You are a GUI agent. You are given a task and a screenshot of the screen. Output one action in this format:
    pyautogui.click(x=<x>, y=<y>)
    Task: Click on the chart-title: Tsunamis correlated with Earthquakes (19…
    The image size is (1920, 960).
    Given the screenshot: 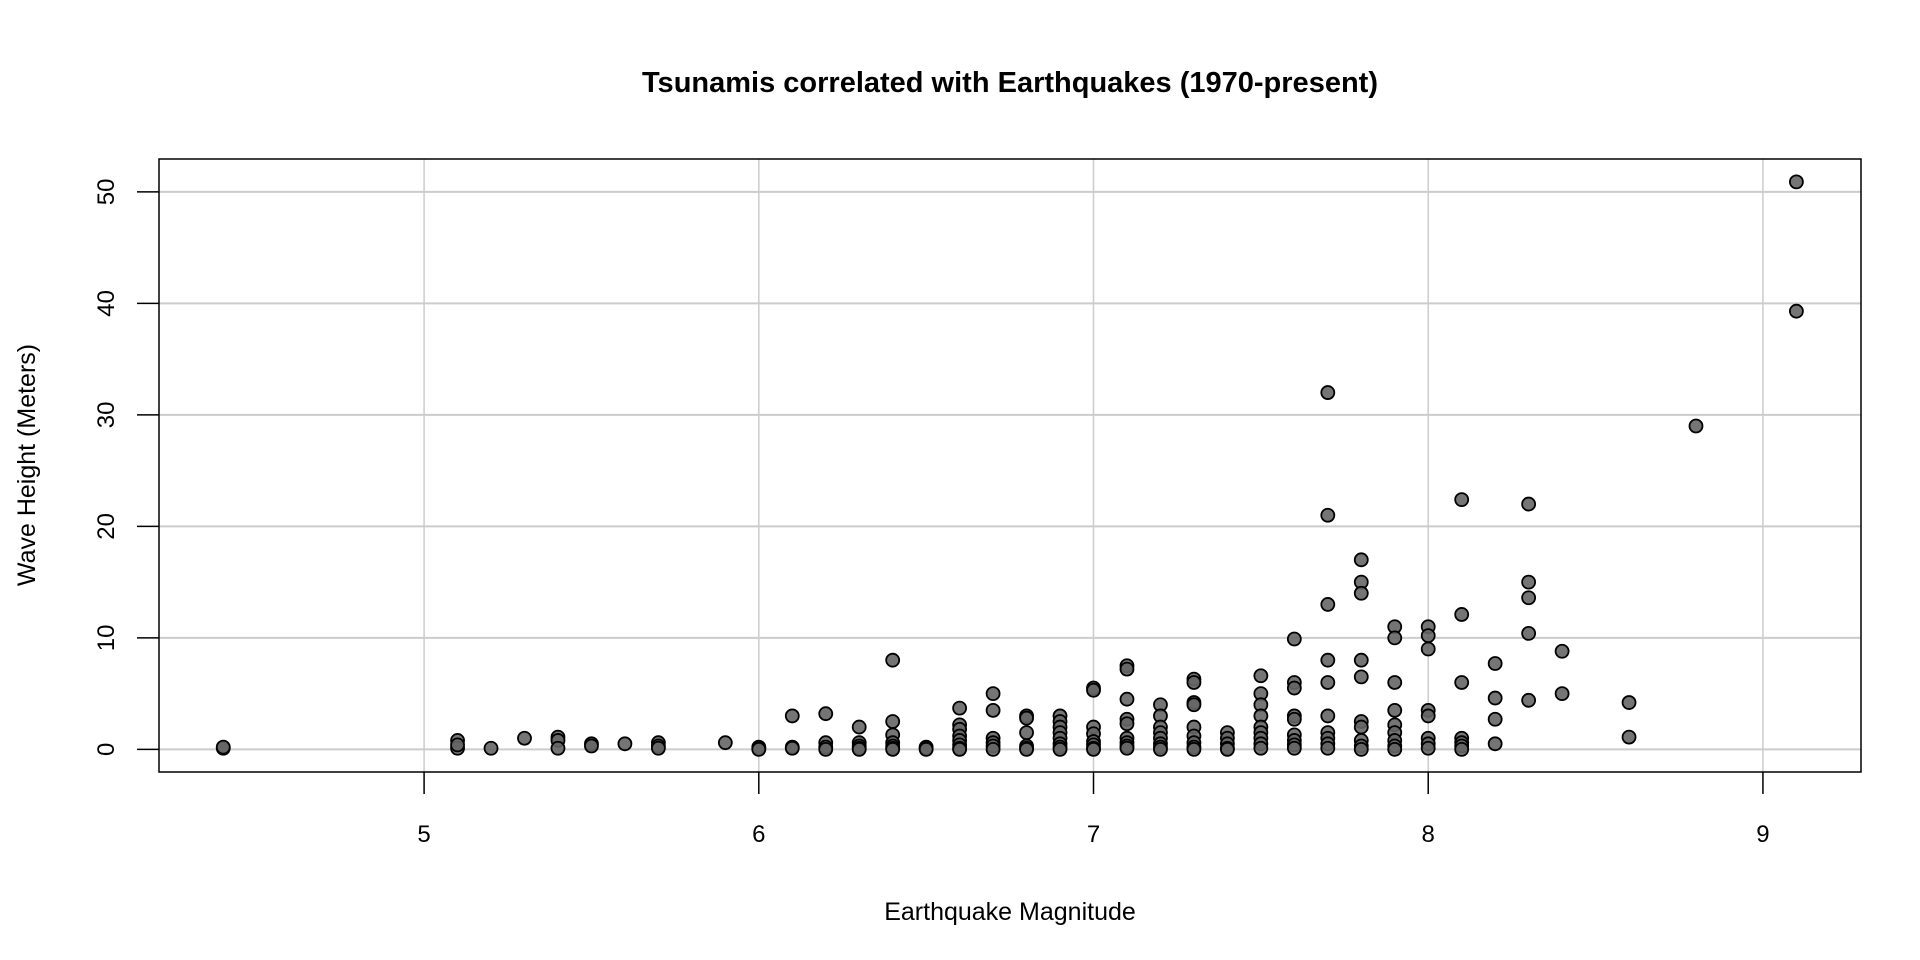 What is the action you would take?
    pyautogui.click(x=1010, y=83)
    